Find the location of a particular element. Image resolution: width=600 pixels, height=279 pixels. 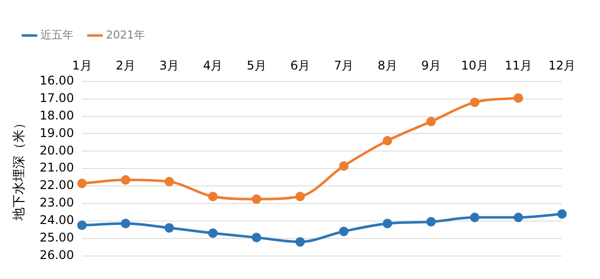

x-tick-label: 1月 is located at coordinates (82, 65).